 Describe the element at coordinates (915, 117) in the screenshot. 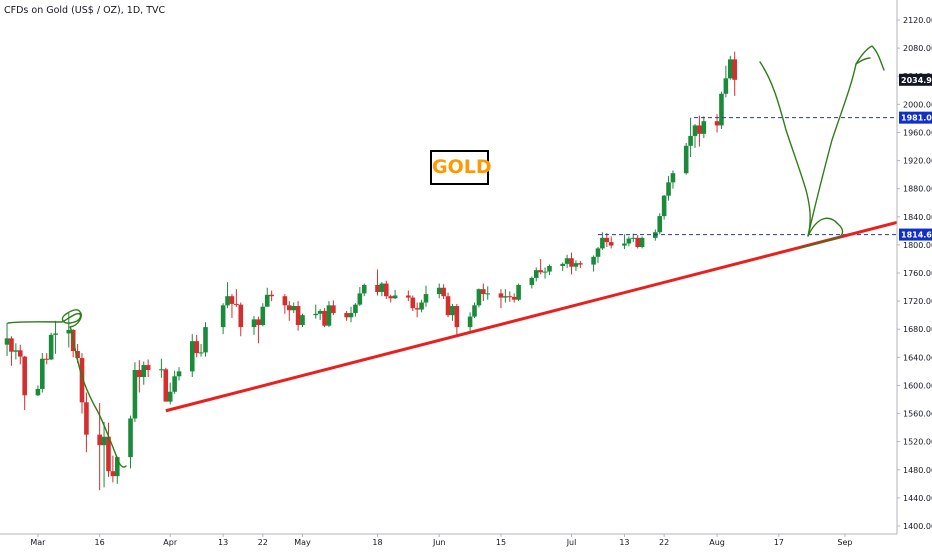

I see `level-high-tag: 1981.04` at that location.